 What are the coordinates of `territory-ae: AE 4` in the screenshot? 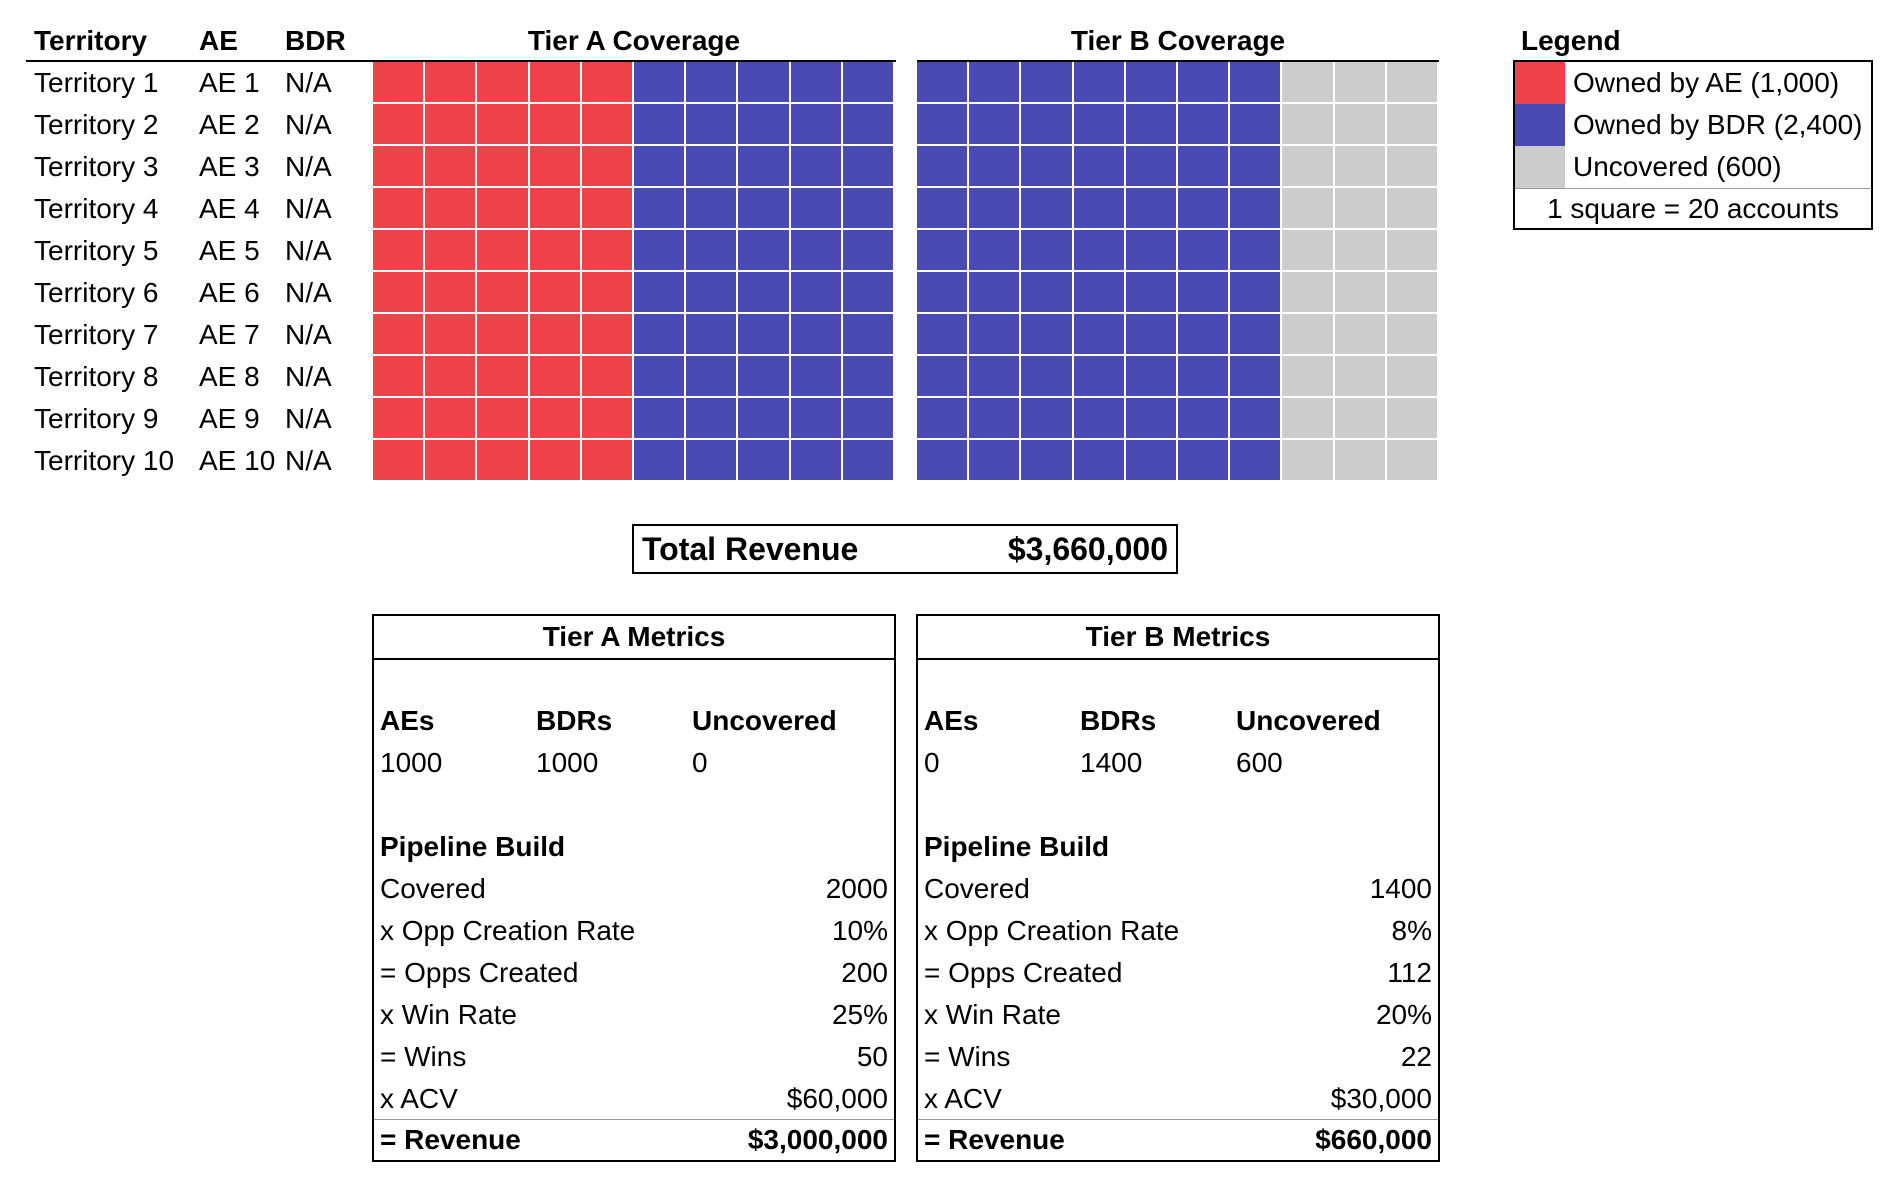 It's located at (229, 208).